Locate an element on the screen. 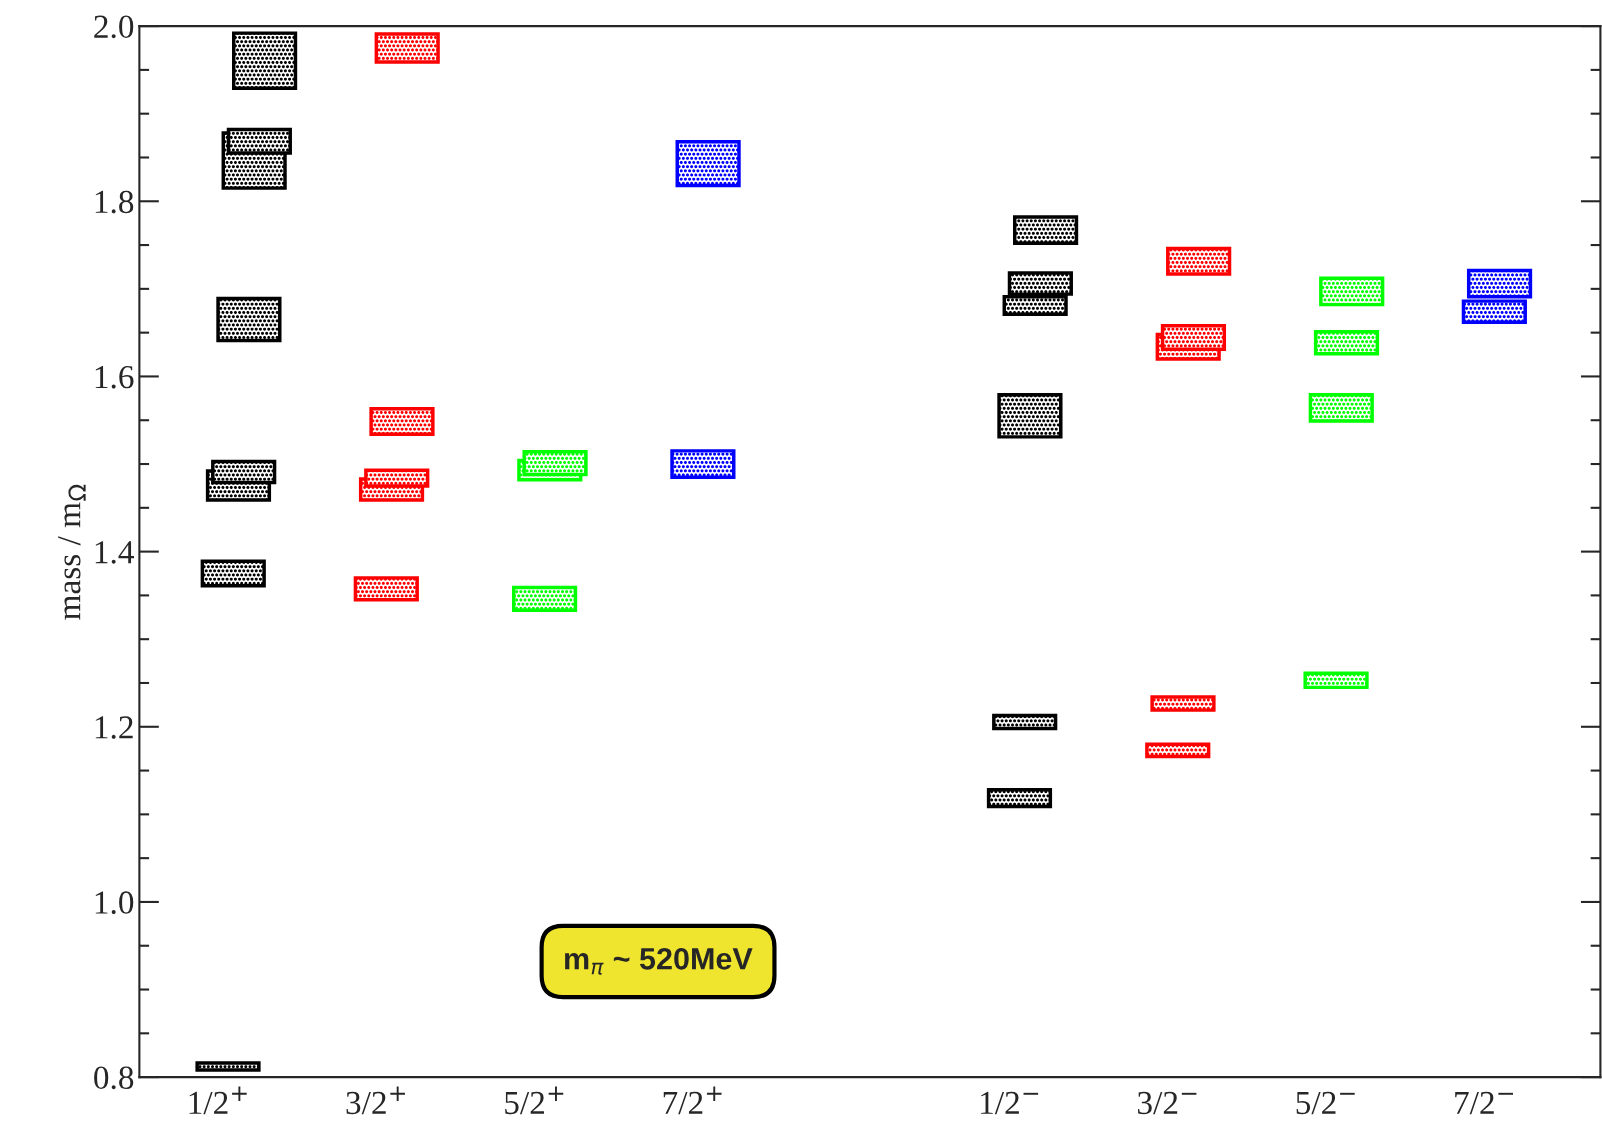  x-tick-label: 1/2$^{−}$ is located at coordinates (1010, 1103).